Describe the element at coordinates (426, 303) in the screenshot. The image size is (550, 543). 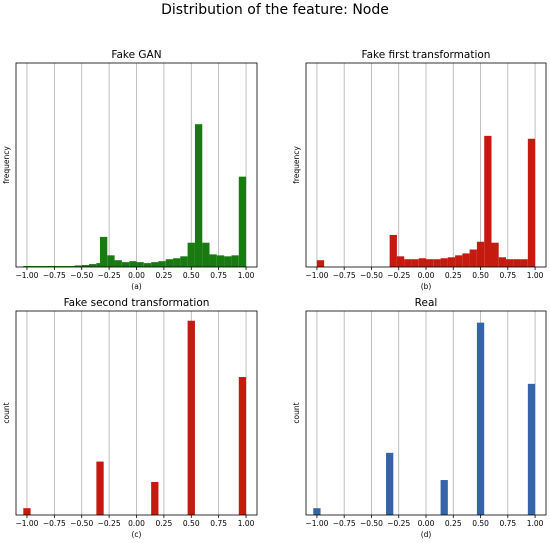
I see `panel-title: Real` at that location.